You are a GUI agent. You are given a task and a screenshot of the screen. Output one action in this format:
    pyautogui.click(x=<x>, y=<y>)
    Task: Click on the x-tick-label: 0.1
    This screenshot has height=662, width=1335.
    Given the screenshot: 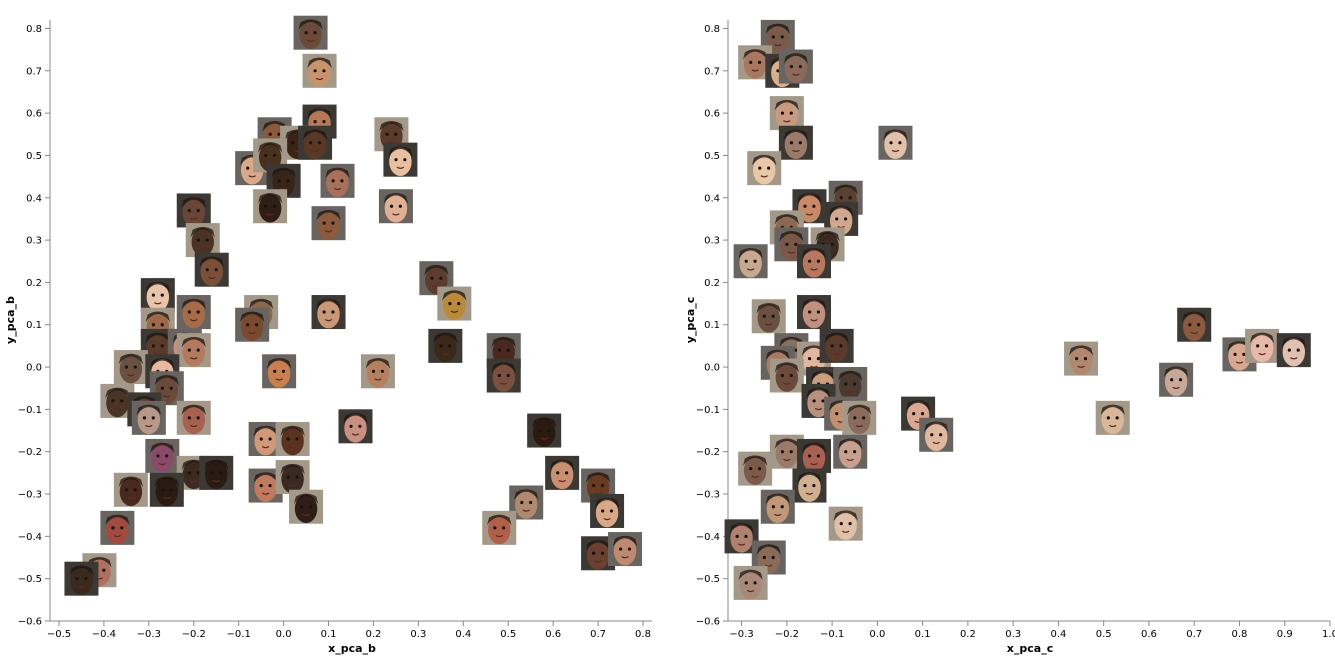 What is the action you would take?
    pyautogui.click(x=923, y=634)
    